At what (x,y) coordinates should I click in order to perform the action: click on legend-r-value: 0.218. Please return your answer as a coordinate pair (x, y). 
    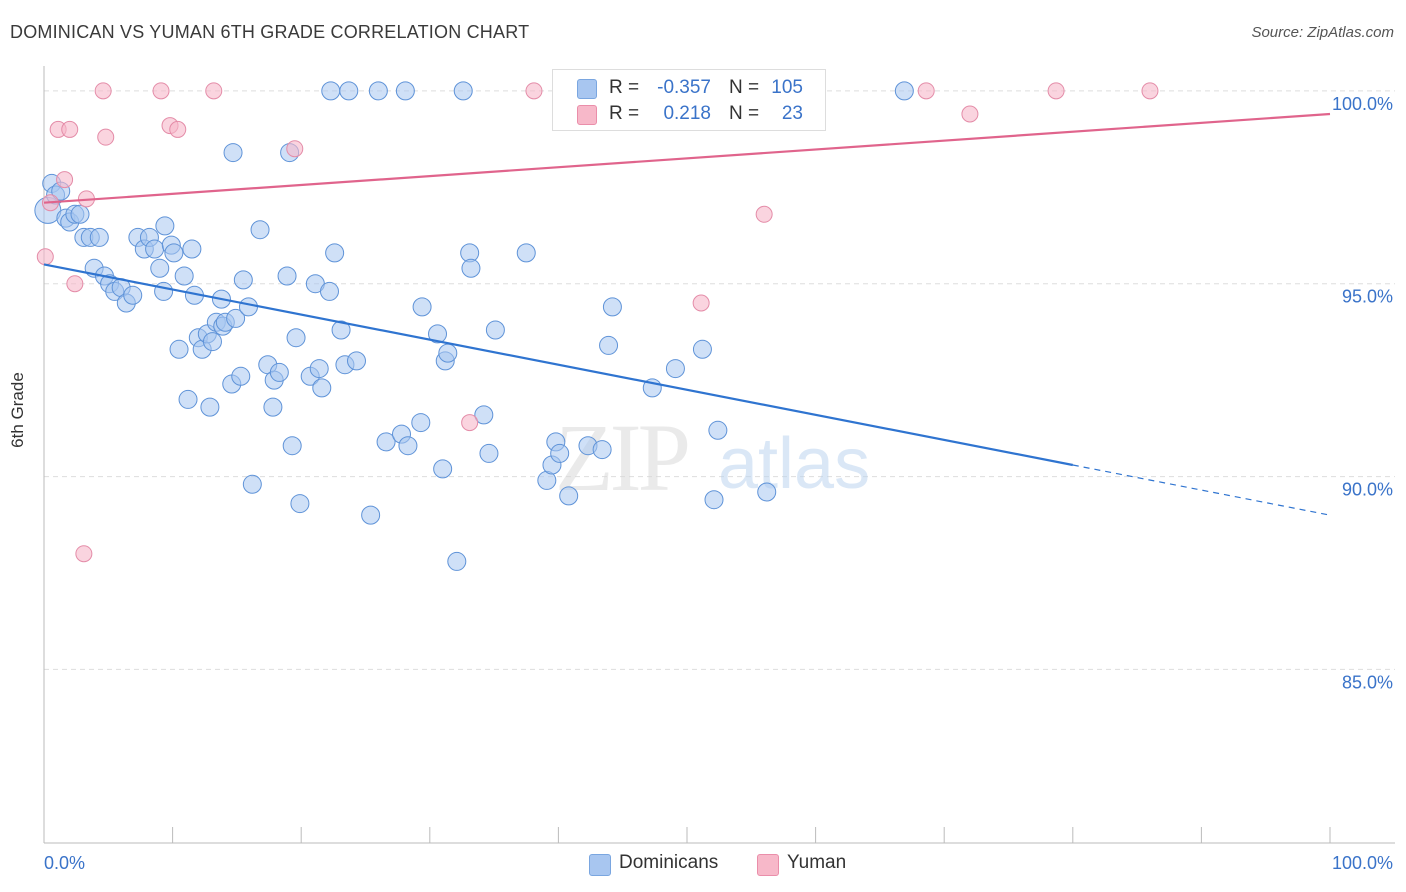
    Looking at the image, I should click on (687, 113).